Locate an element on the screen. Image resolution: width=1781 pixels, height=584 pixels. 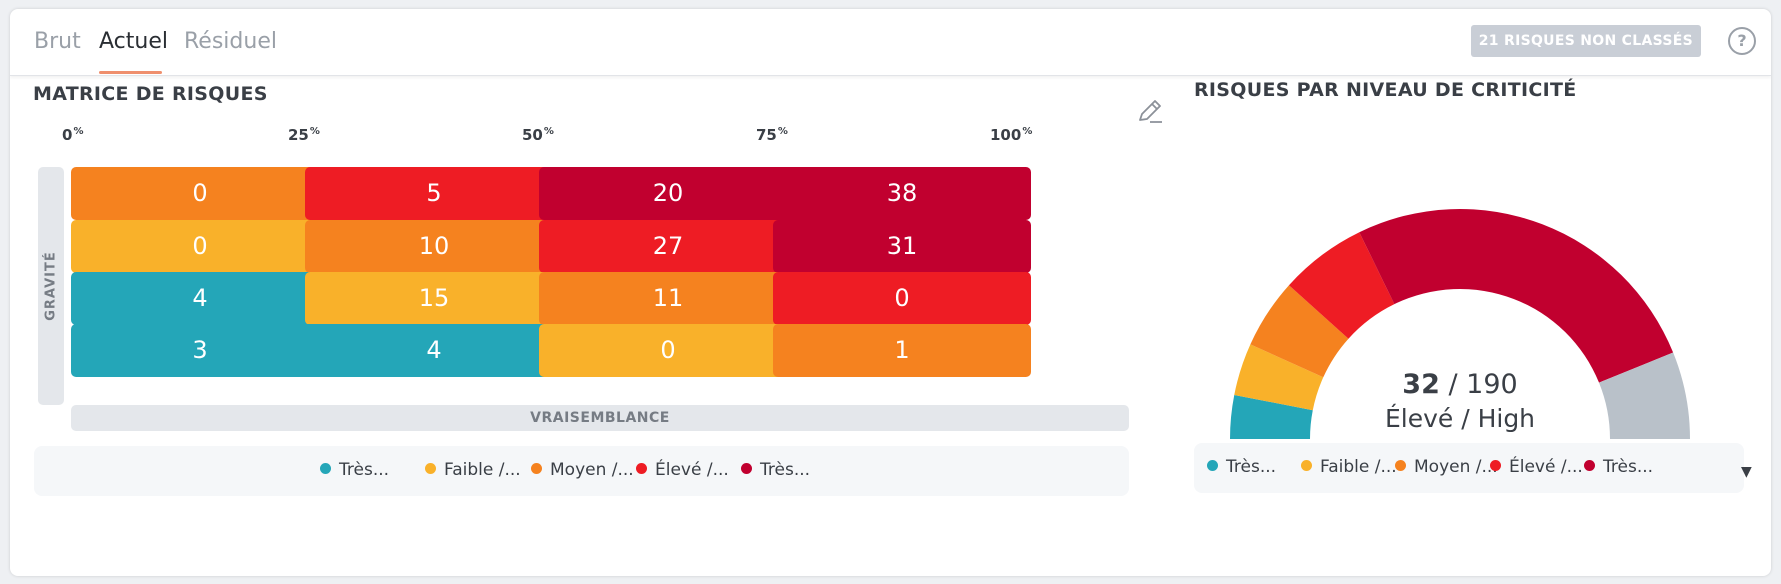
gauge-level-label: Élevé / High is located at coordinates (1460, 418).